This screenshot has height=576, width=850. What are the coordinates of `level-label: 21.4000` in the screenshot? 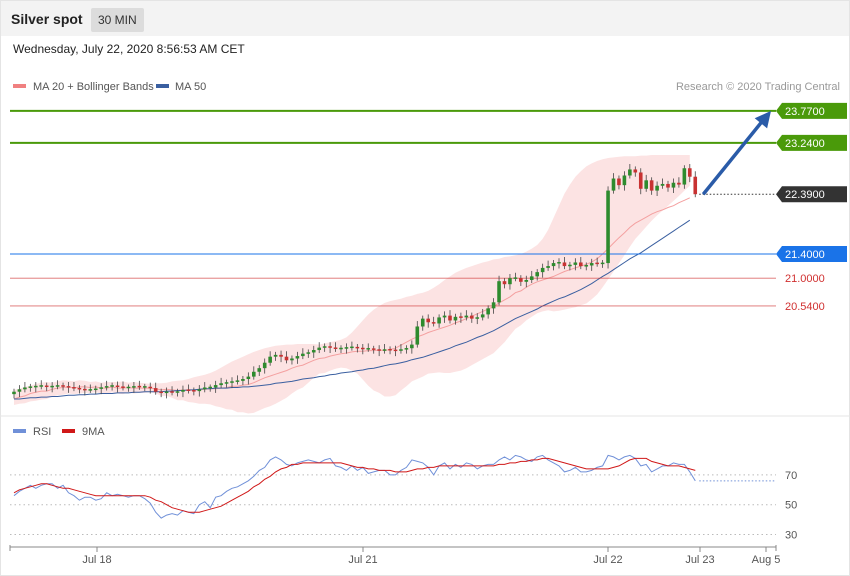 It's located at (805, 255).